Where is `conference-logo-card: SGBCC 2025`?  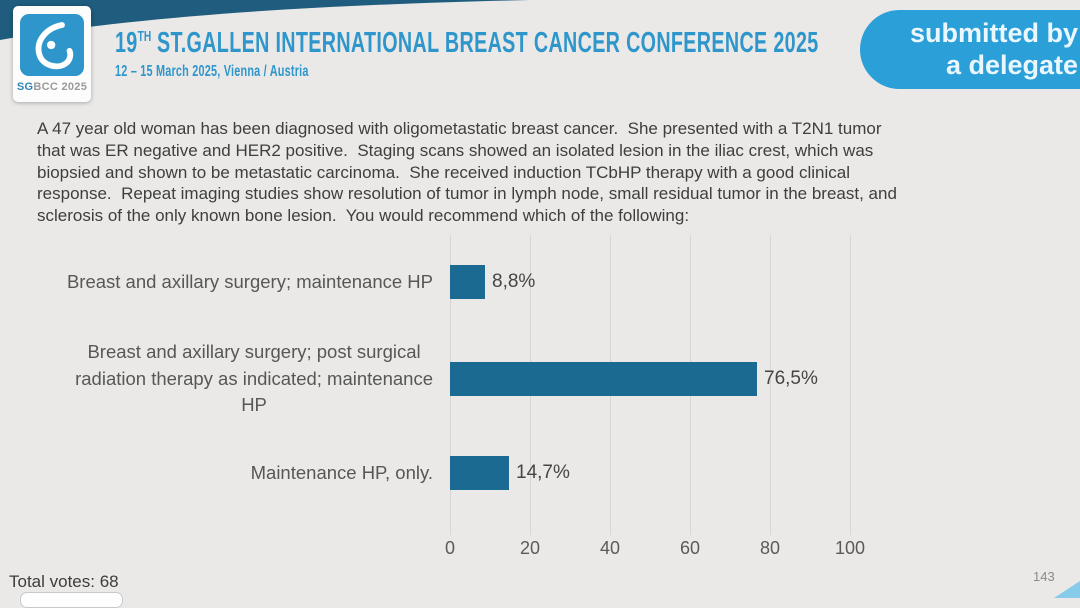 conference-logo-card: SGBCC 2025 is located at coordinates (52, 54).